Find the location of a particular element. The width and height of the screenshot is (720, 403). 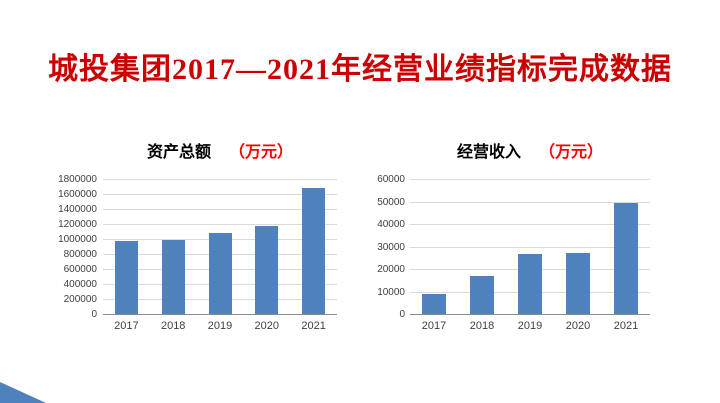

left-chart-unit-label: （万元） is located at coordinates (261, 152).